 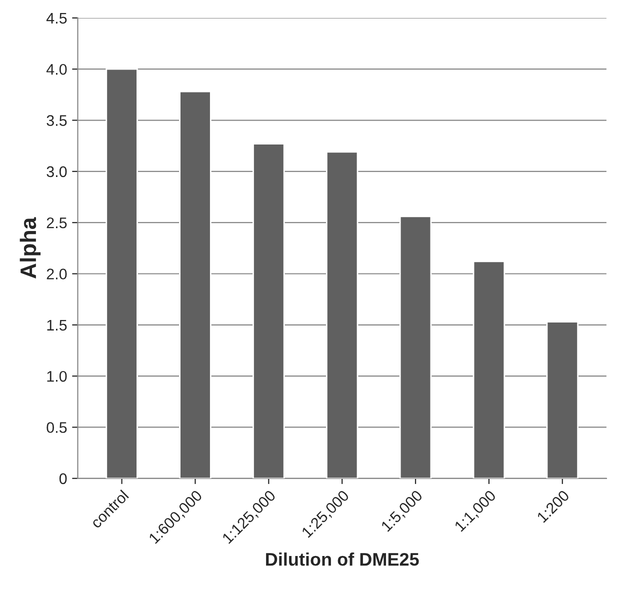 I want to click on y-axis-title: Alpha, so click(x=30, y=247).